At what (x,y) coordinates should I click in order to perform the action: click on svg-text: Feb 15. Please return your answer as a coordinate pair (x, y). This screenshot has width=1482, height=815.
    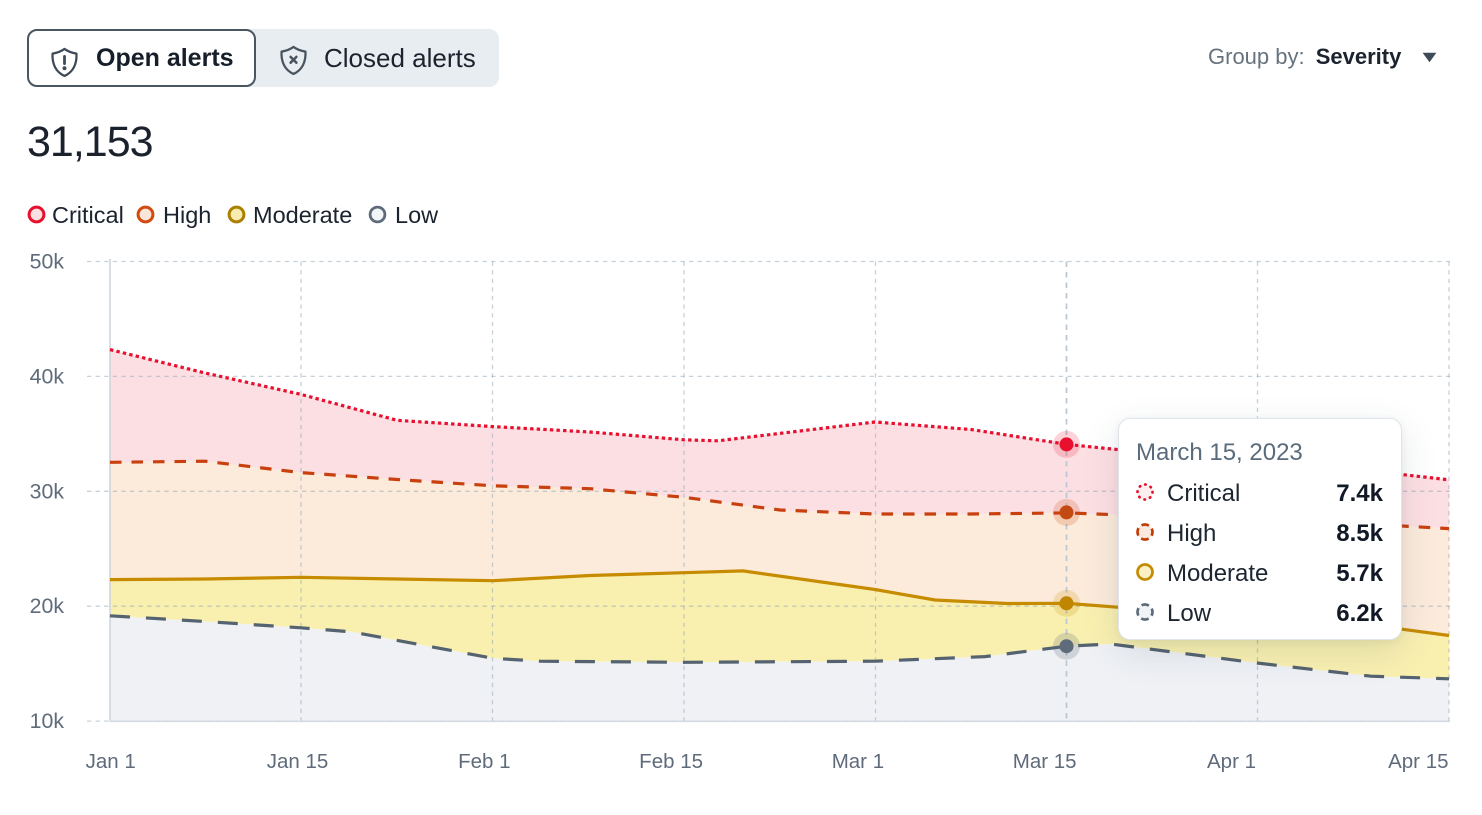
    Looking at the image, I should click on (671, 761).